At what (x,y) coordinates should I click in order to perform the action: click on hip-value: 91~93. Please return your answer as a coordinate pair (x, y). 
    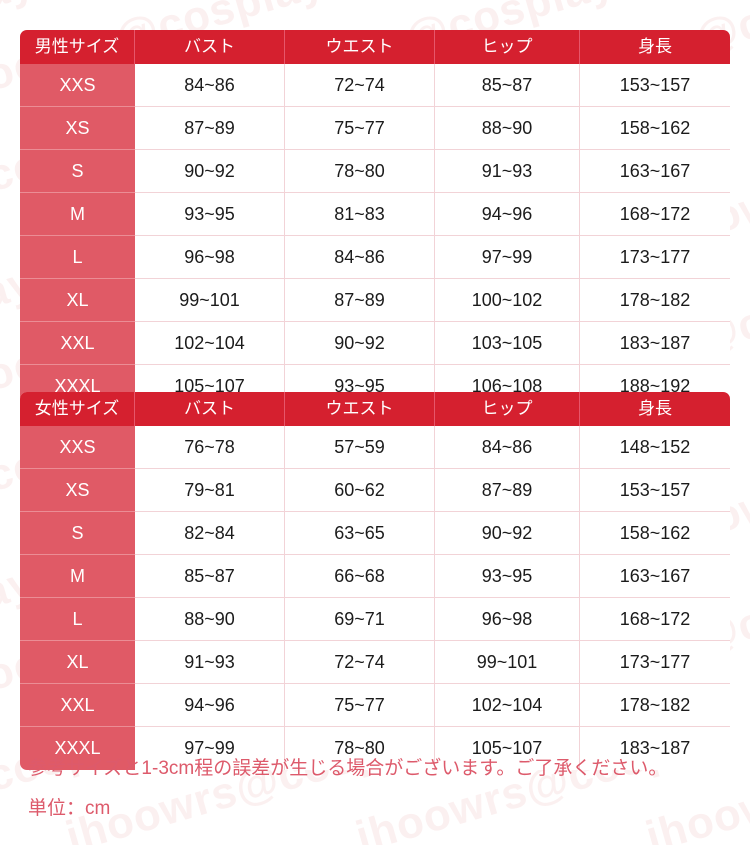
    Looking at the image, I should click on (507, 171).